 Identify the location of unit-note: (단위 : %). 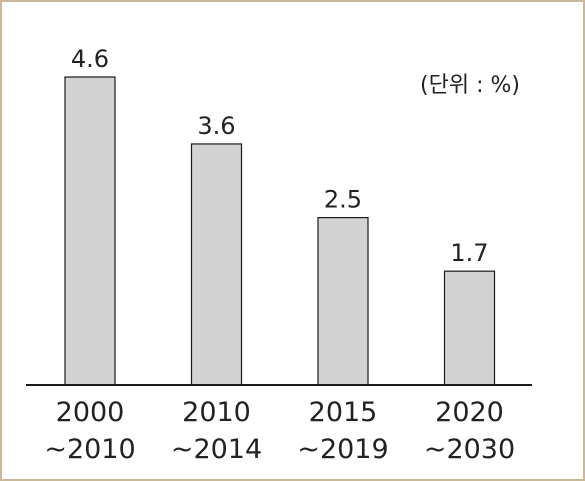
(470, 85).